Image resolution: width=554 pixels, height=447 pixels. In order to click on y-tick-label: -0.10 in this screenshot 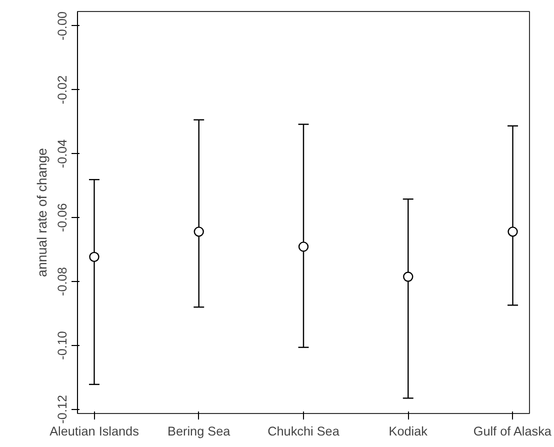, I will do `click(63, 345)`.